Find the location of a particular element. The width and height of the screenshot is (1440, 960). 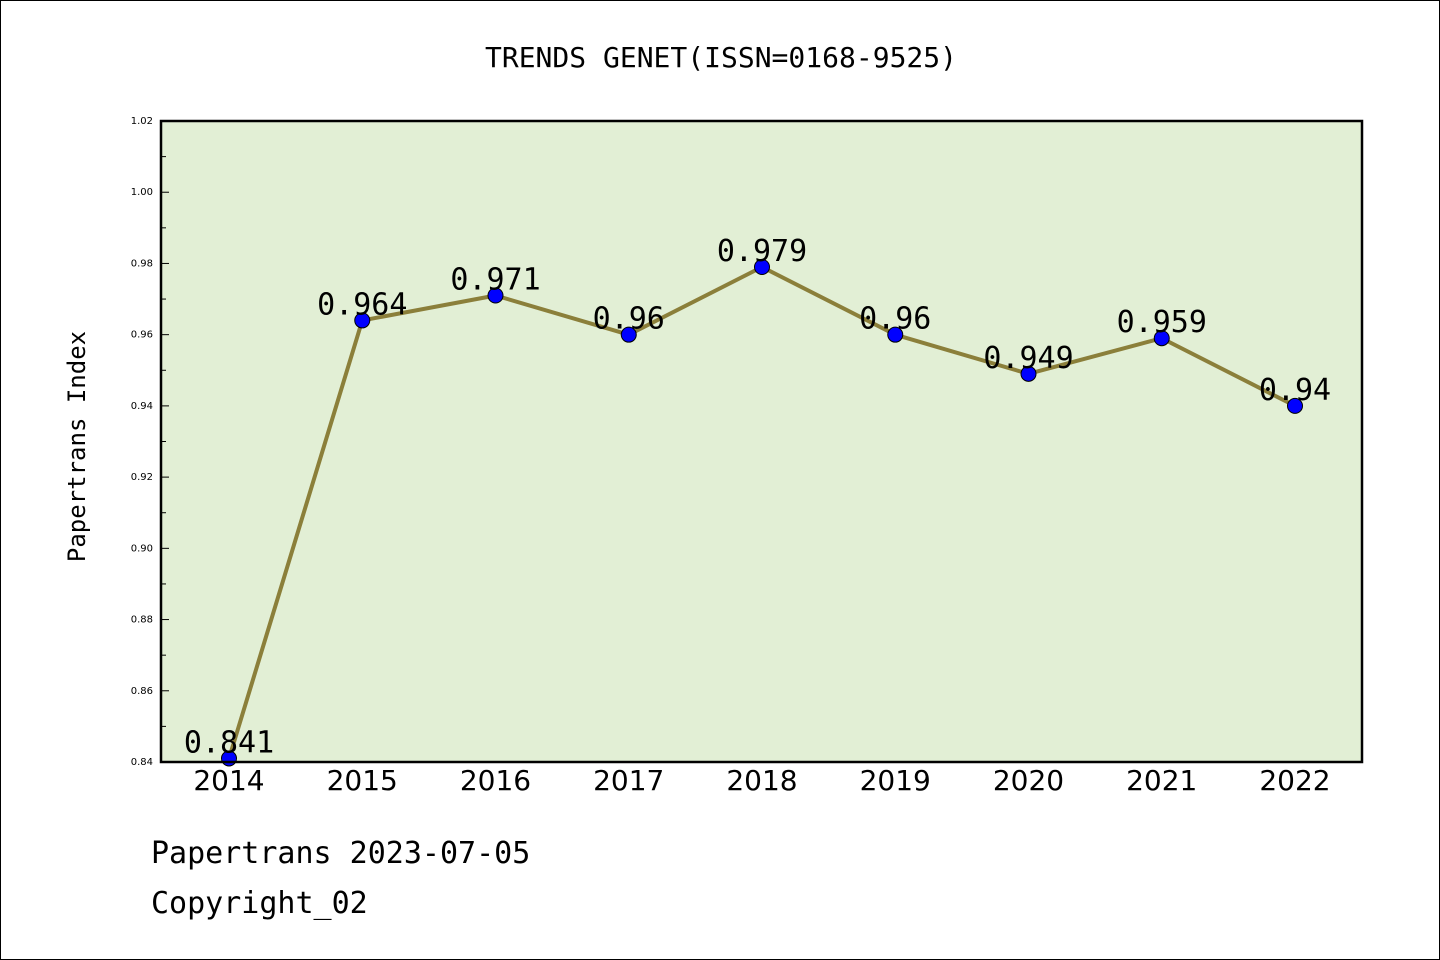

chart-title: TRENDS GENET(ISSN=0168-9525) is located at coordinates (721, 57).